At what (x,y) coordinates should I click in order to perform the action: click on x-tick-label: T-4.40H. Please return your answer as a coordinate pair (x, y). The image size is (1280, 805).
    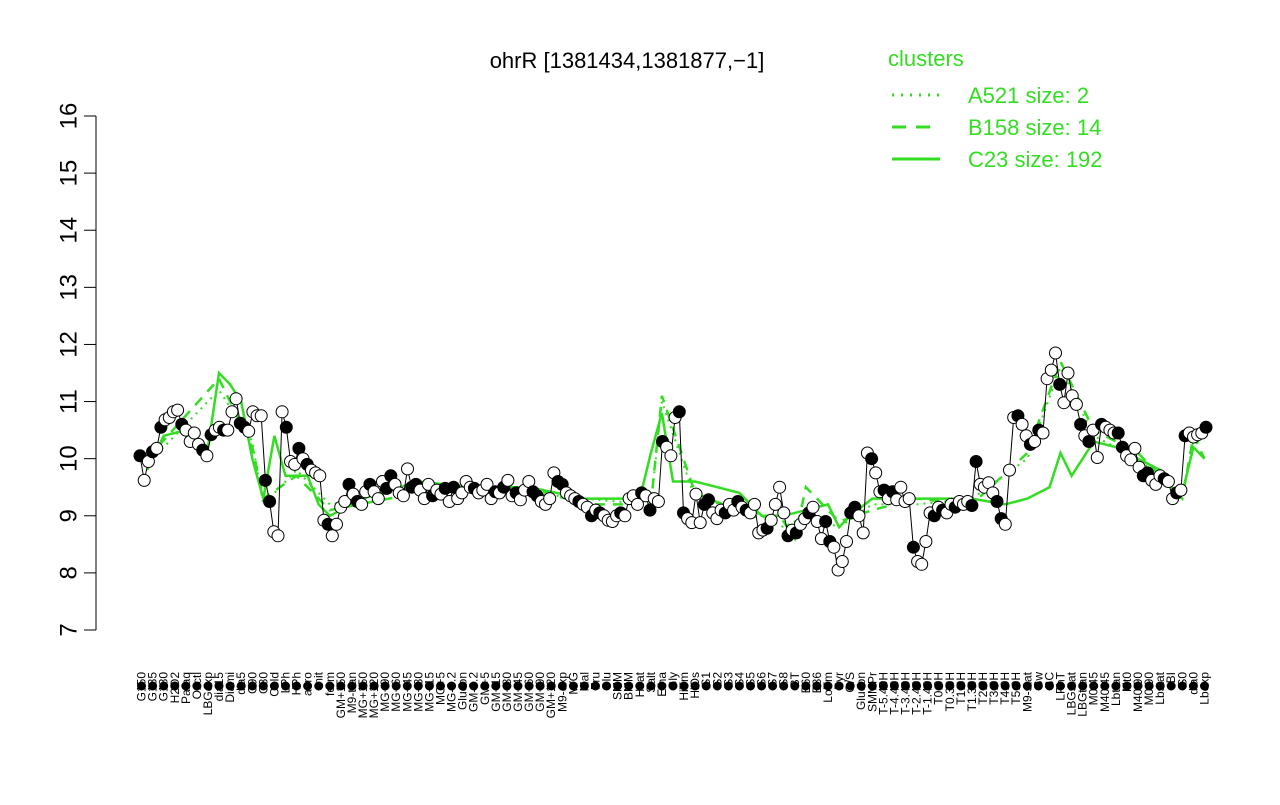
    Looking at the image, I should click on (894, 693).